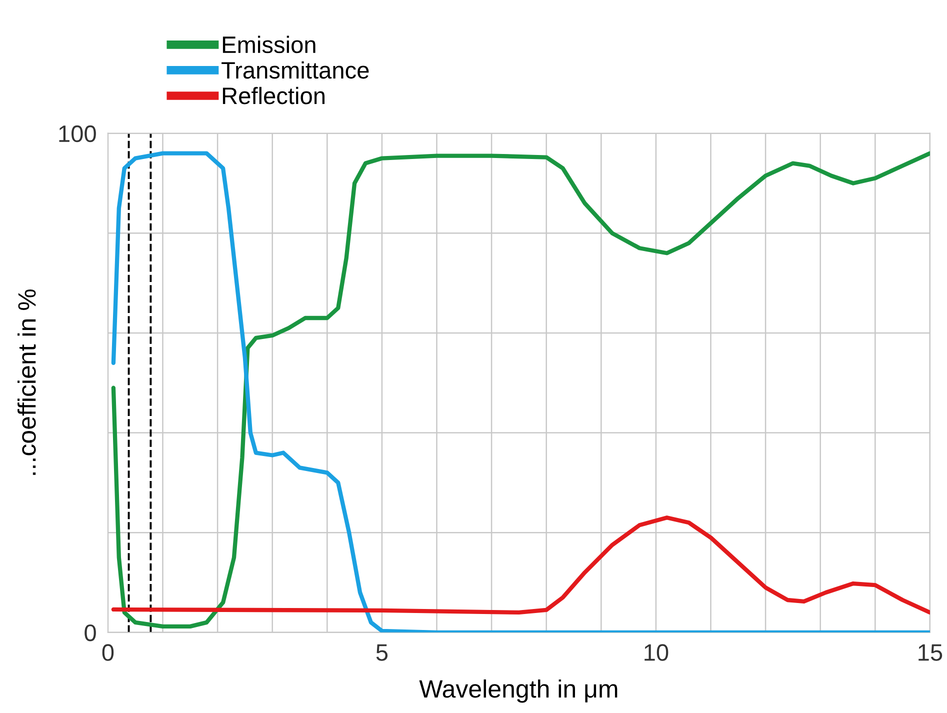 The height and width of the screenshot is (713, 947). Describe the element at coordinates (382, 652) in the screenshot. I see `x-tick-label: 5` at that location.